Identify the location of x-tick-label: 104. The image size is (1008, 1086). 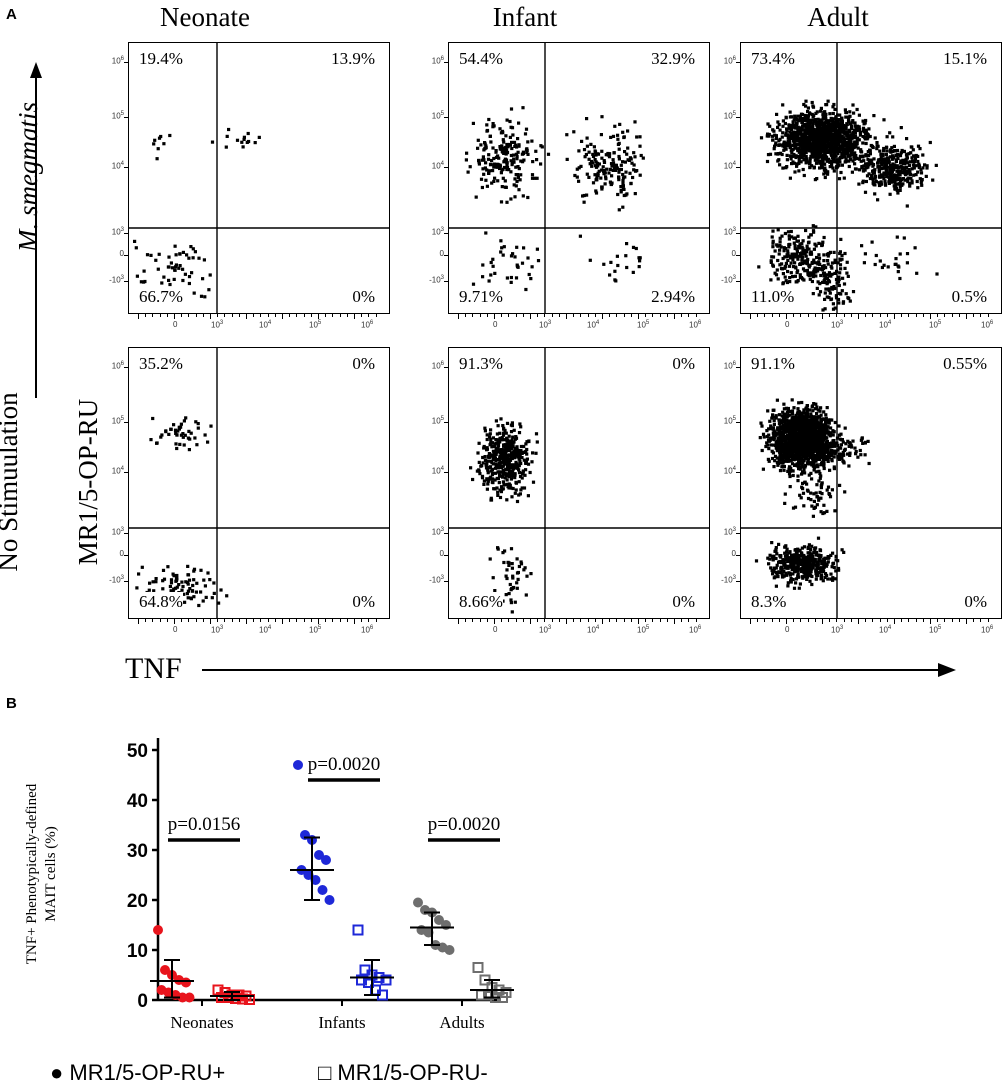
(593, 325).